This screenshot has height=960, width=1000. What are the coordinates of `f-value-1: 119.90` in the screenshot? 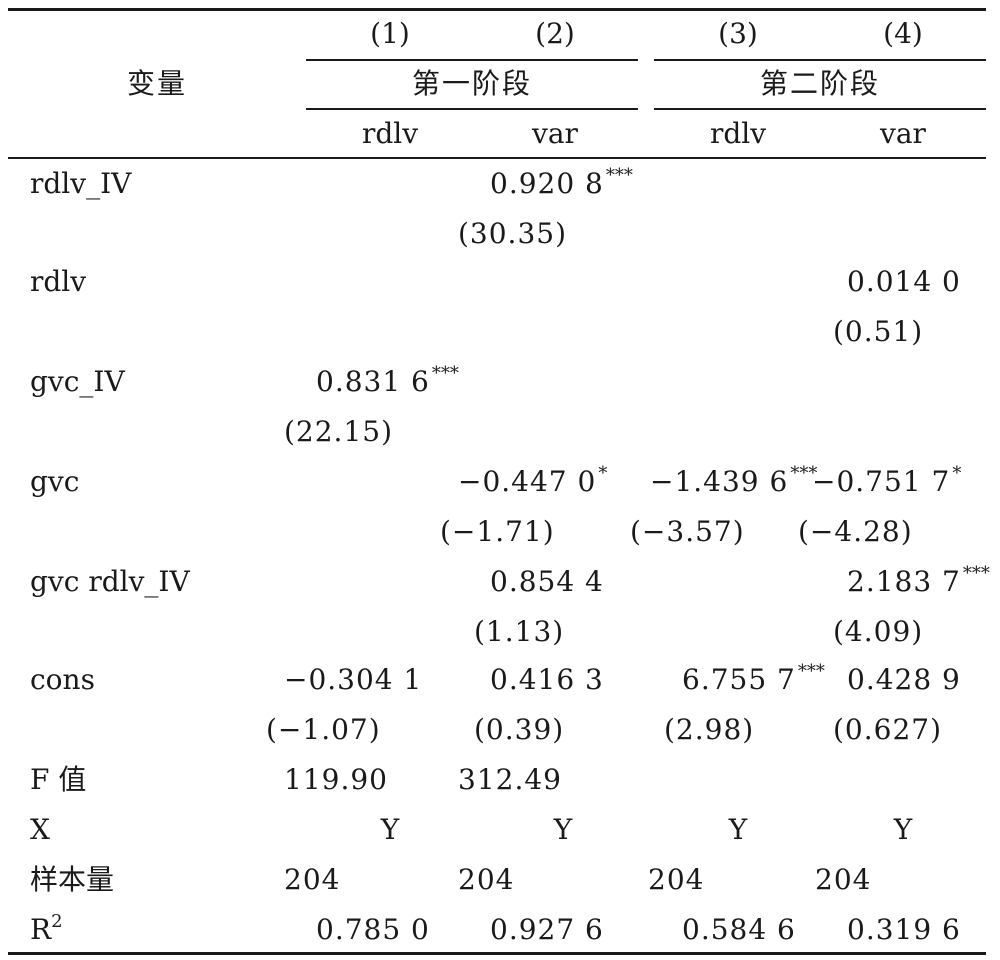 It's located at (336, 779).